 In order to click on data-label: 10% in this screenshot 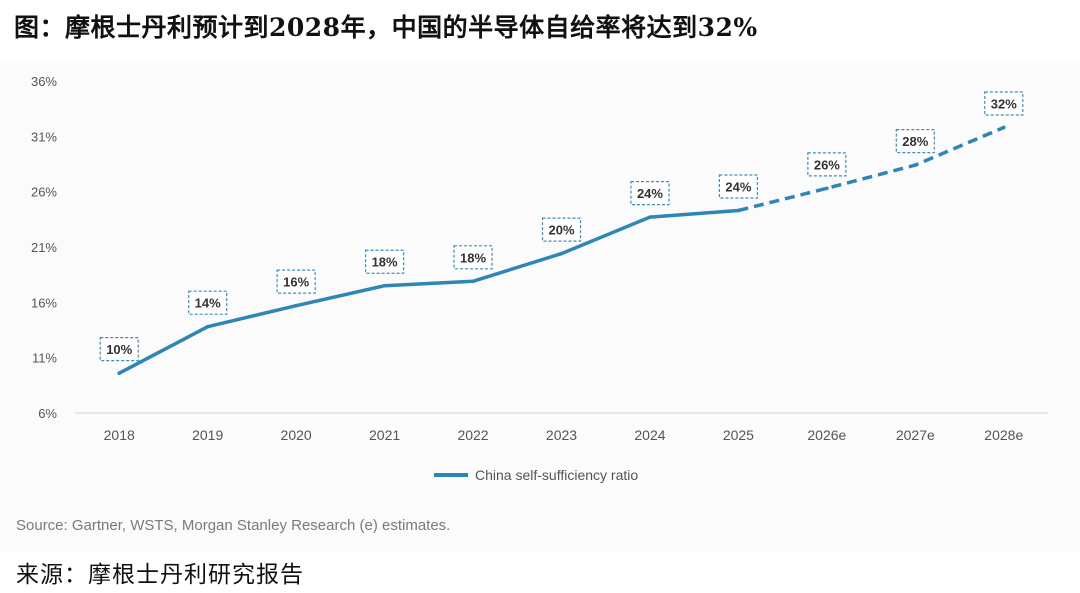, I will do `click(119, 349)`.